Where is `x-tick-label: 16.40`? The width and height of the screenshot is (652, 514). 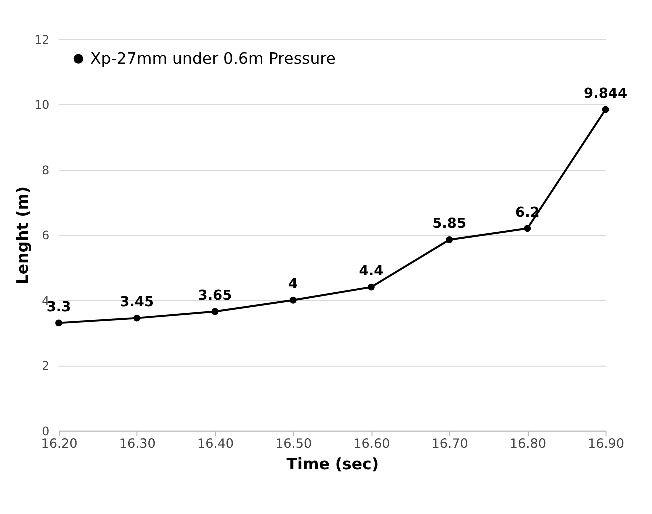 x-tick-label: 16.40 is located at coordinates (215, 444).